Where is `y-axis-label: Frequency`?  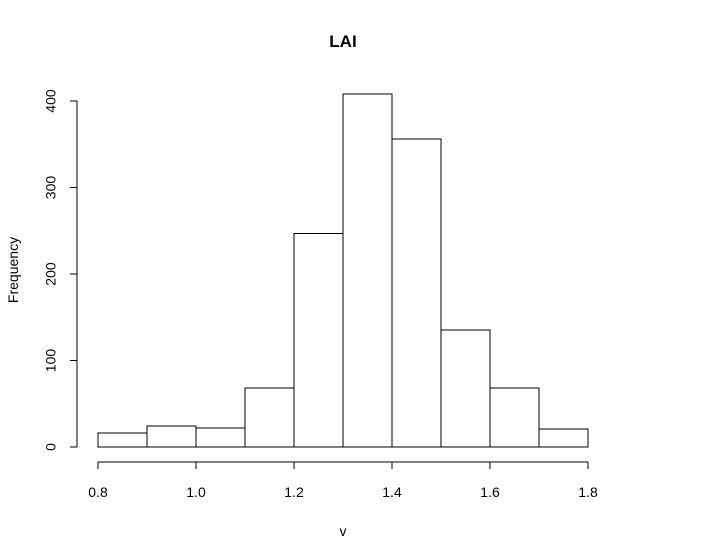 y-axis-label: Frequency is located at coordinates (13, 270).